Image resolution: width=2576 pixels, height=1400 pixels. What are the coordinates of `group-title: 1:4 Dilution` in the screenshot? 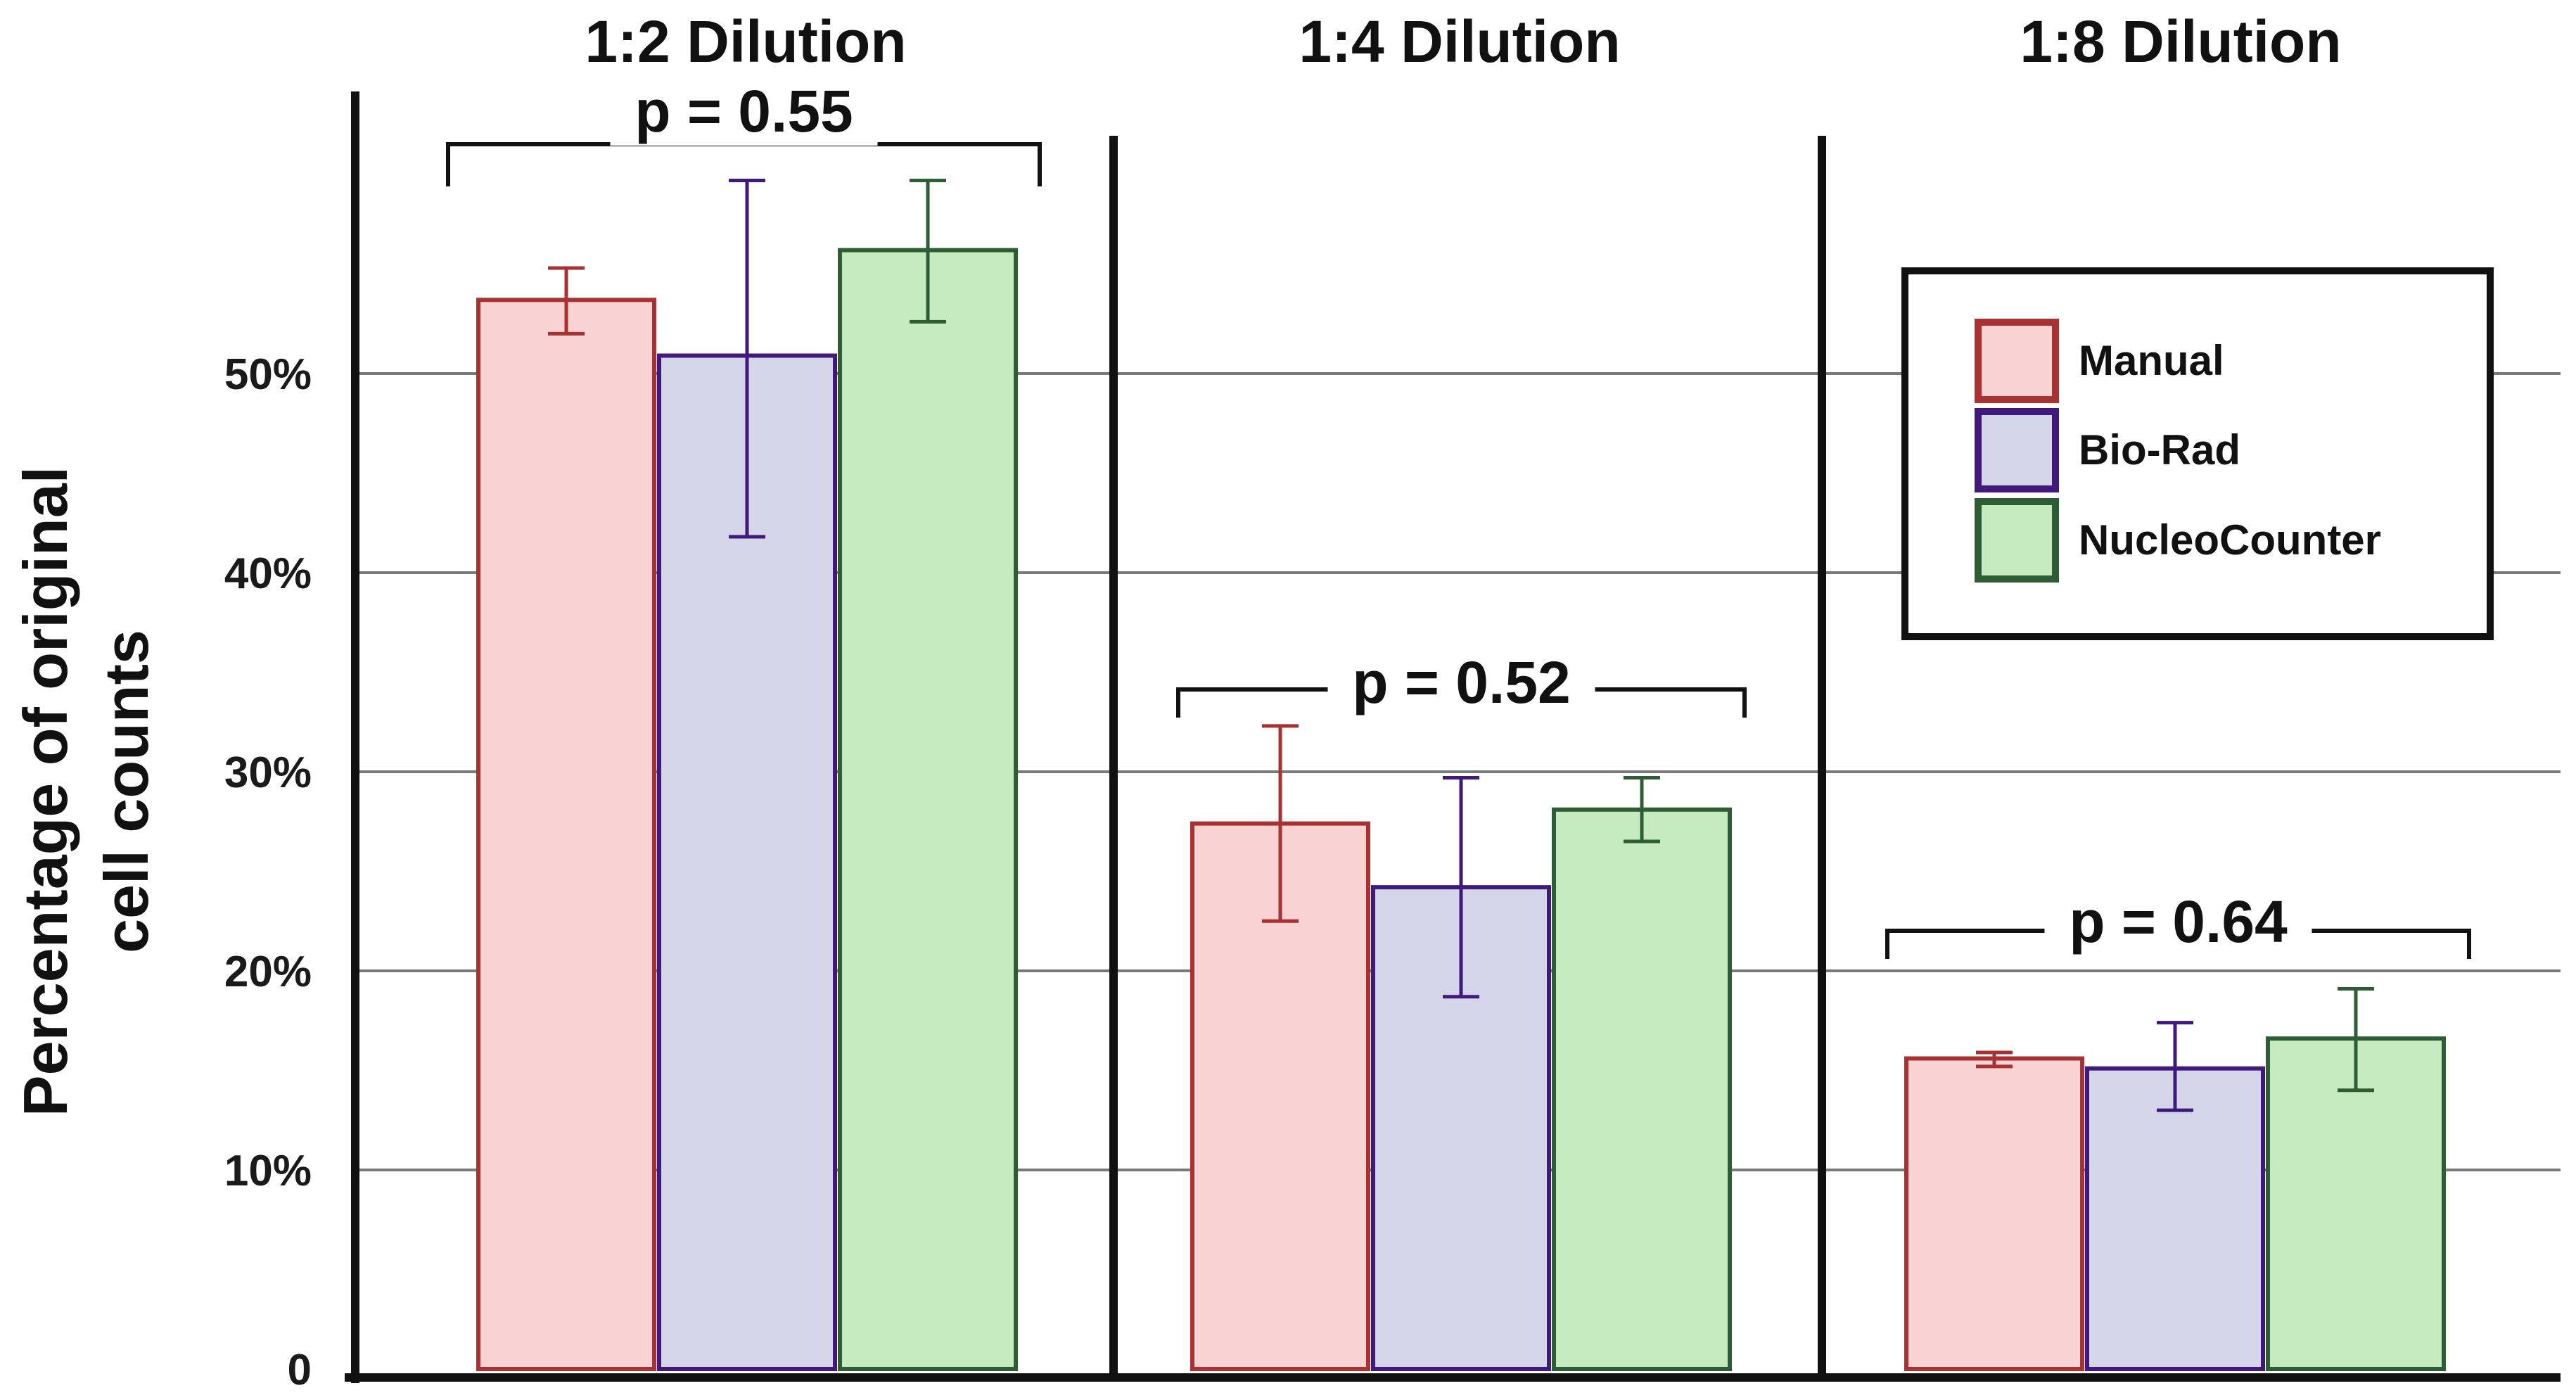 It's located at (1459, 41).